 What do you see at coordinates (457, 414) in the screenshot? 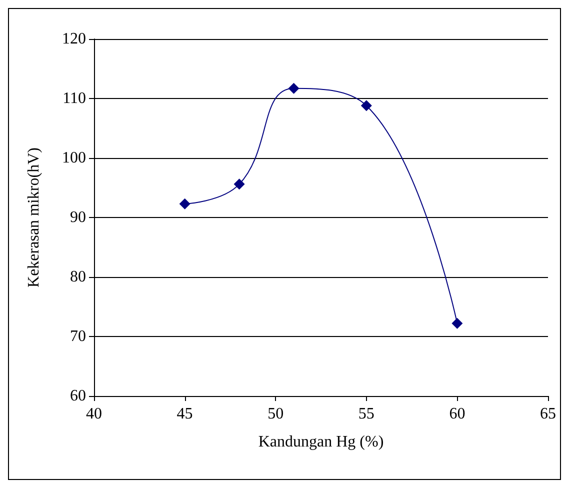
I see `x-tick-label: 60` at bounding box center [457, 414].